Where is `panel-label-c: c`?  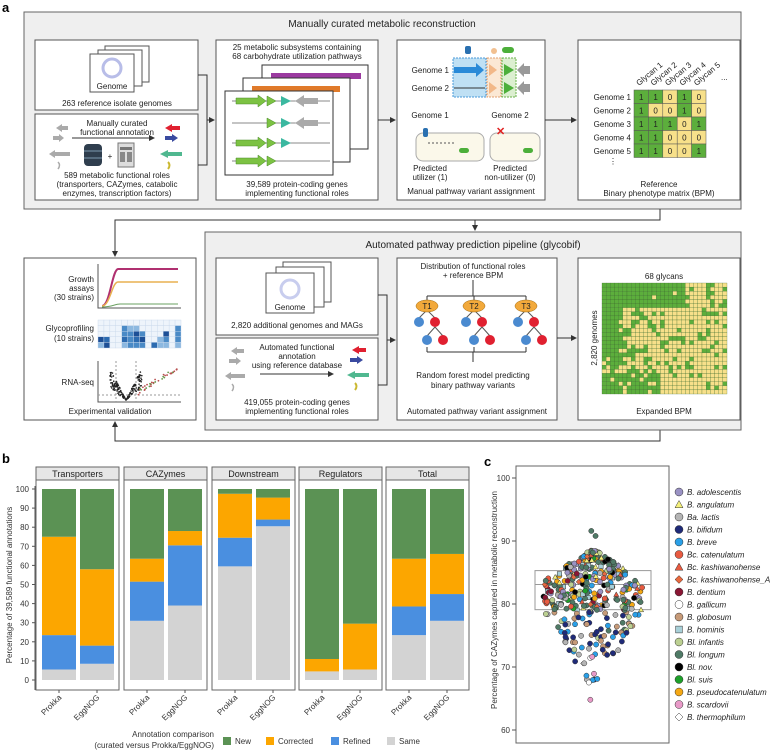 panel-label-c: c is located at coordinates (487, 461).